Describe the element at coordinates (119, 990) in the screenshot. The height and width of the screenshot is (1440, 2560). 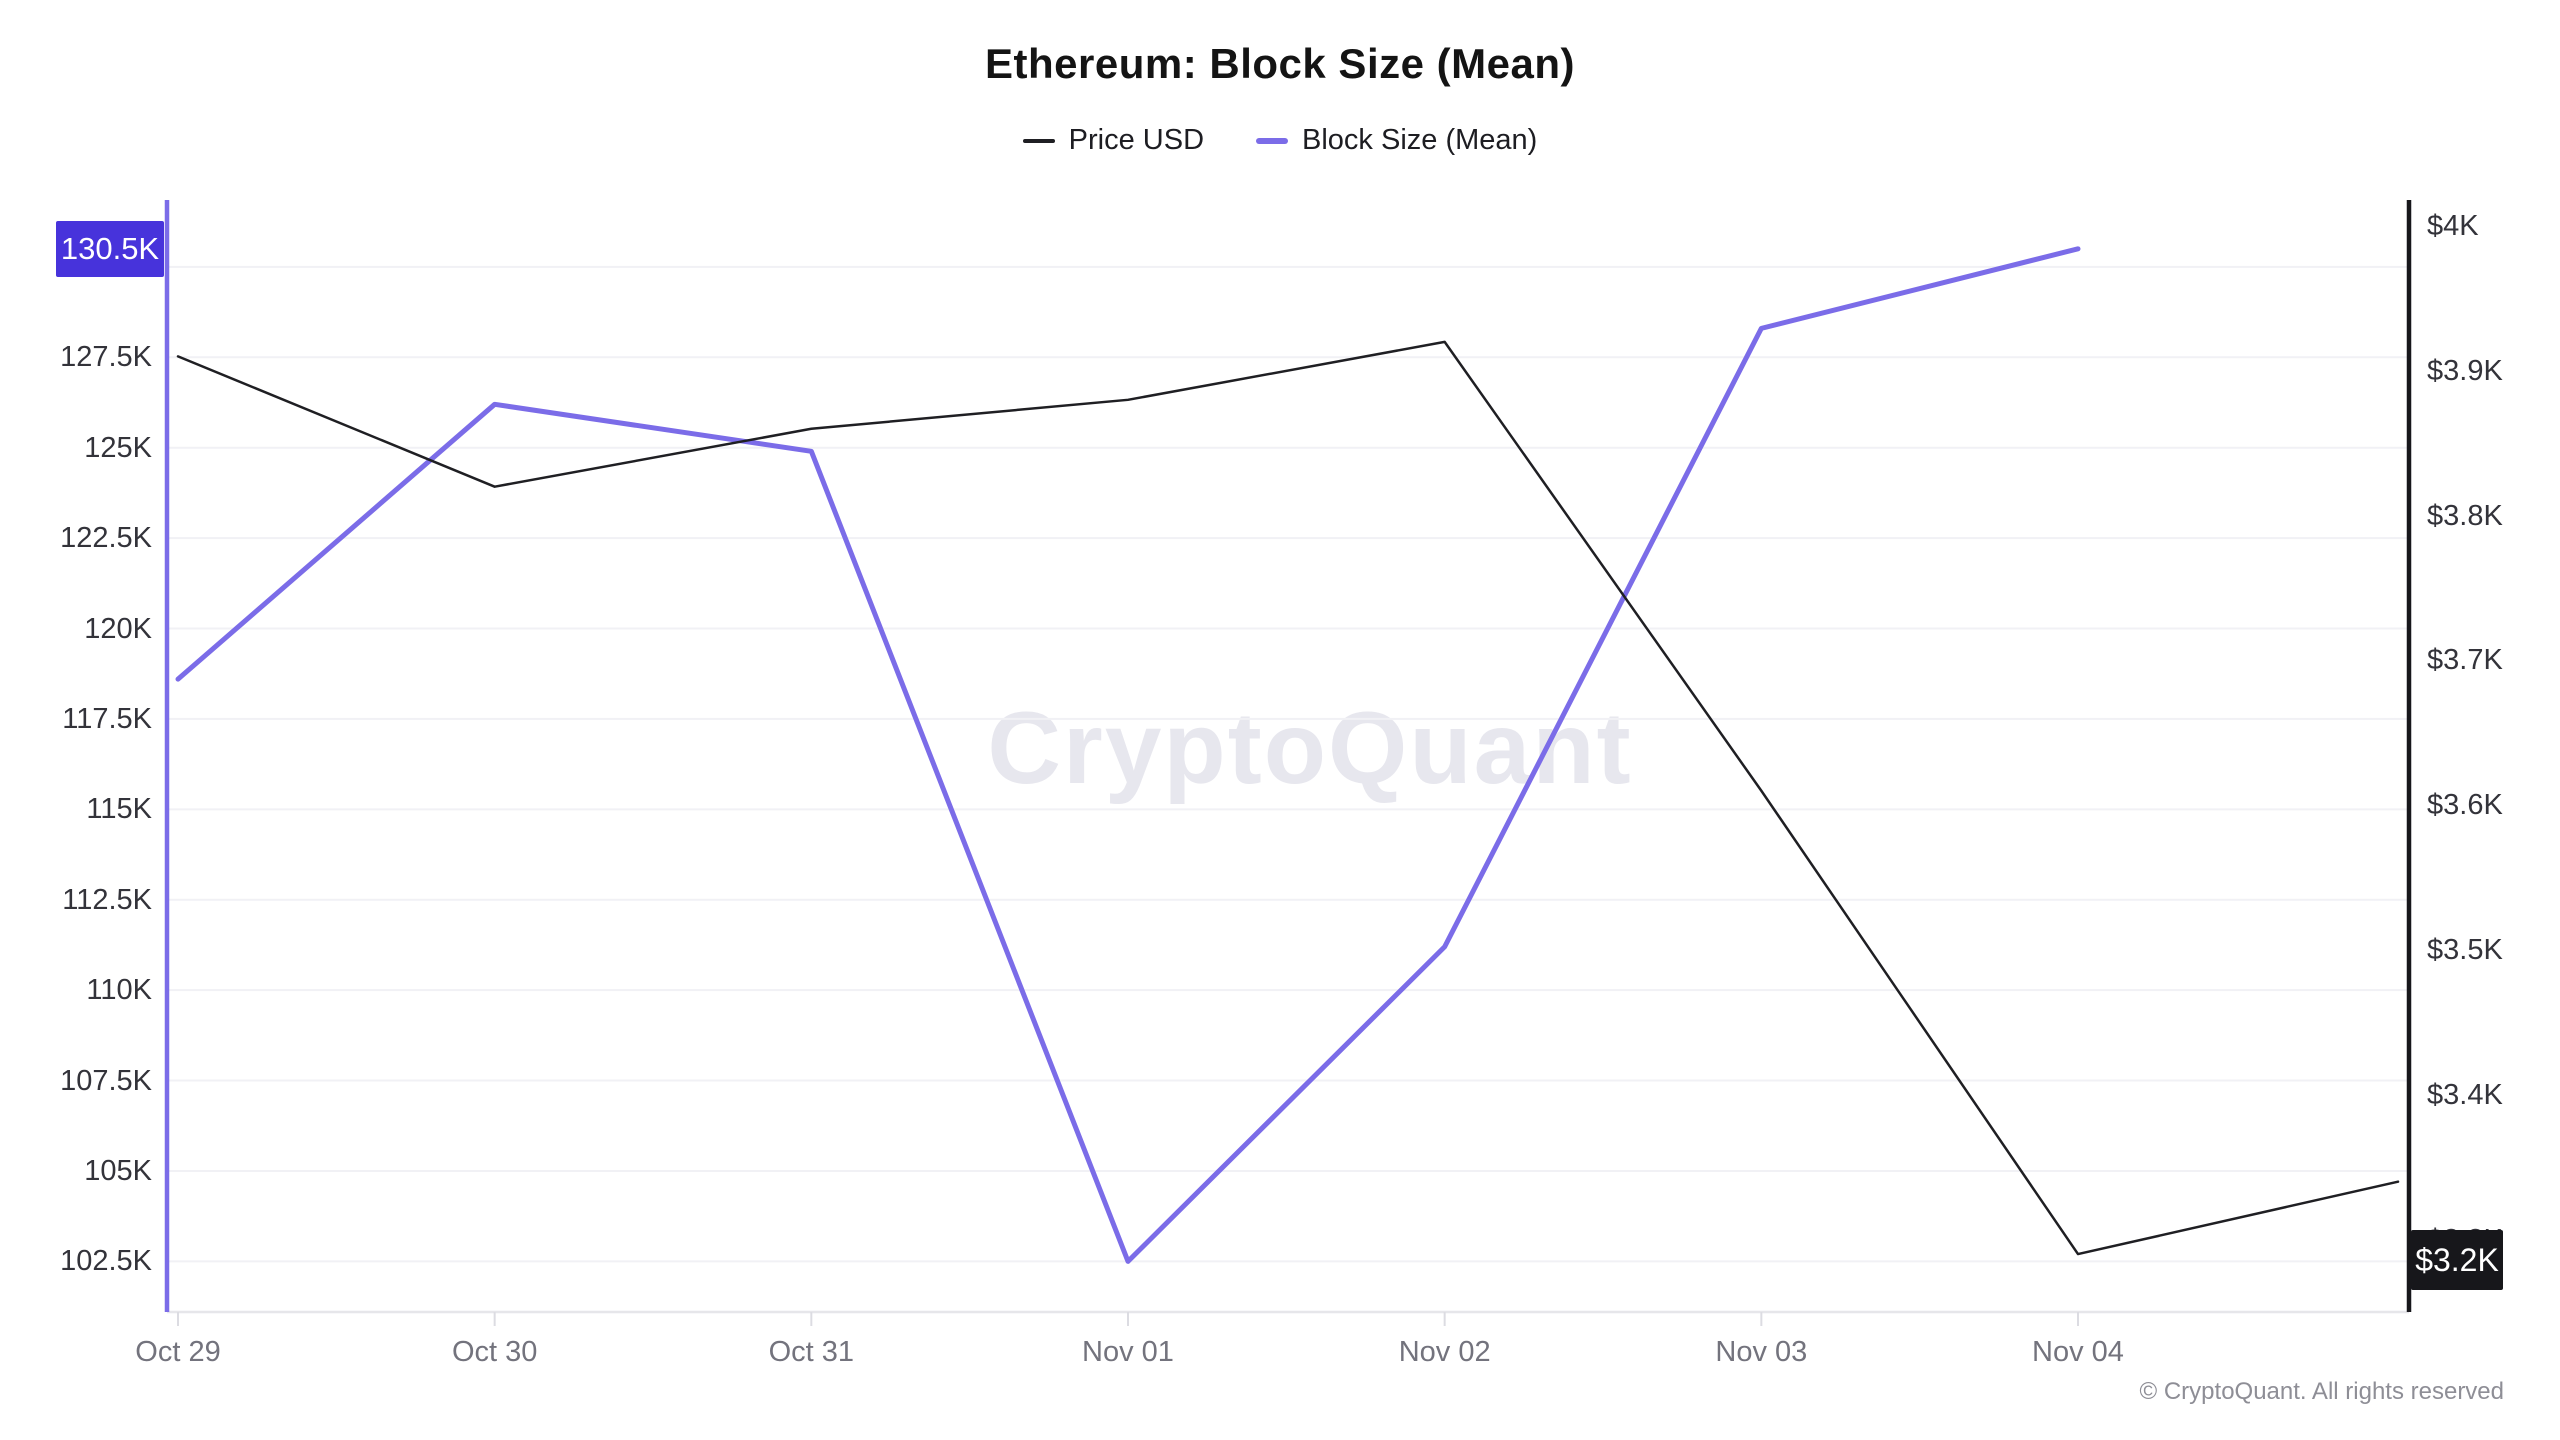
I see `left-axis-tick-label: 110K` at that location.